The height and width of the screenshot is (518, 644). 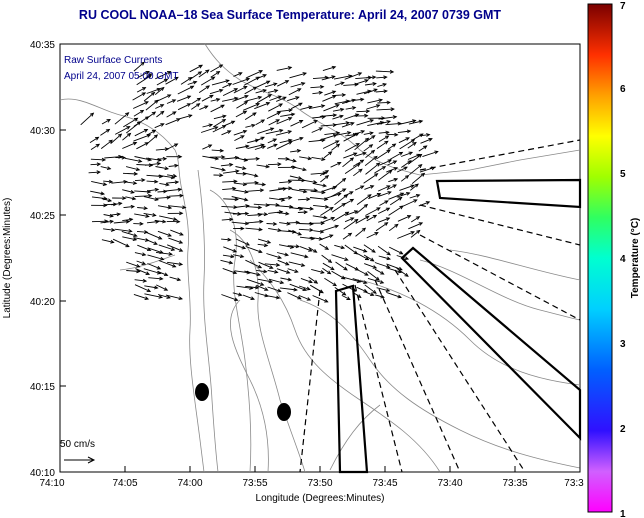 What do you see at coordinates (623, 89) in the screenshot?
I see `colorbar-tick: 6` at bounding box center [623, 89].